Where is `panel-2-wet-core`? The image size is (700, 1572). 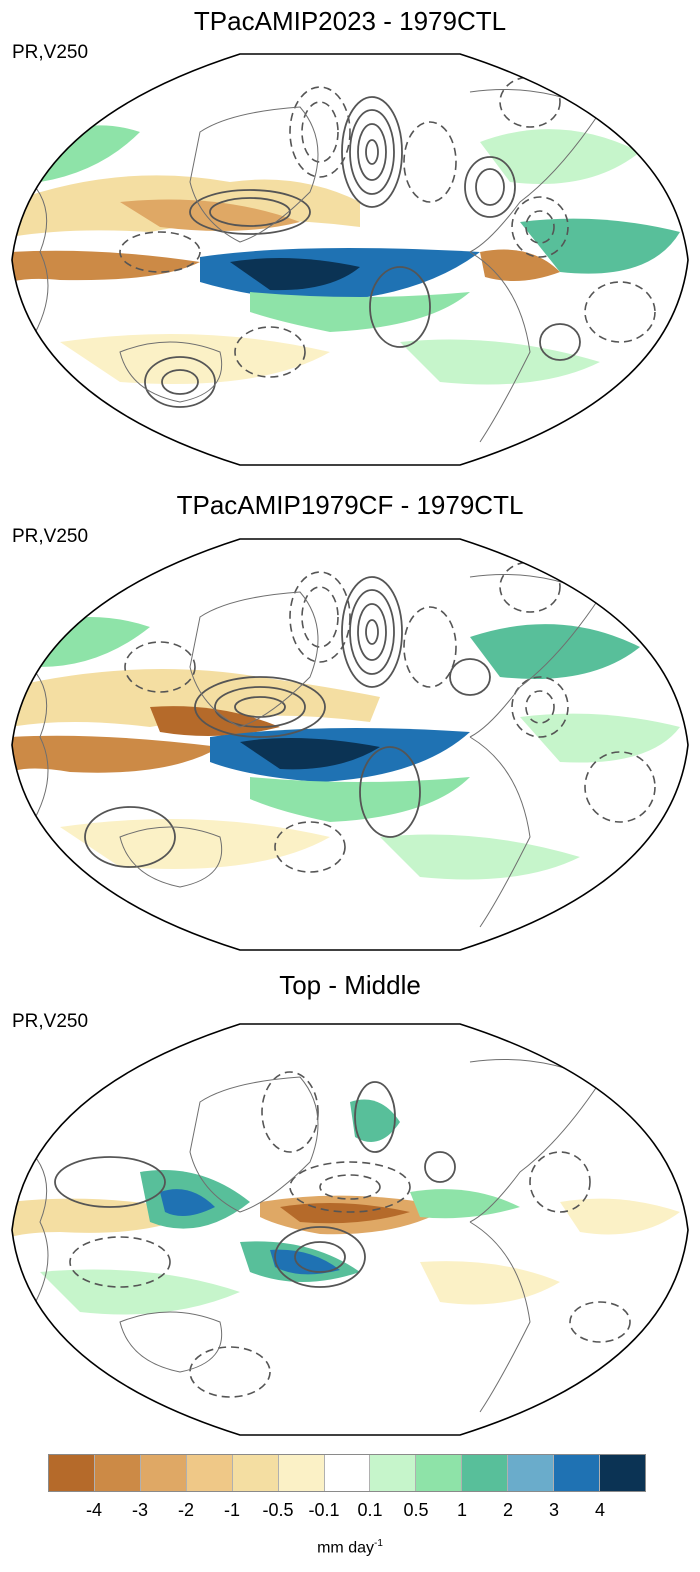 panel-2-wet-core is located at coordinates (310, 754).